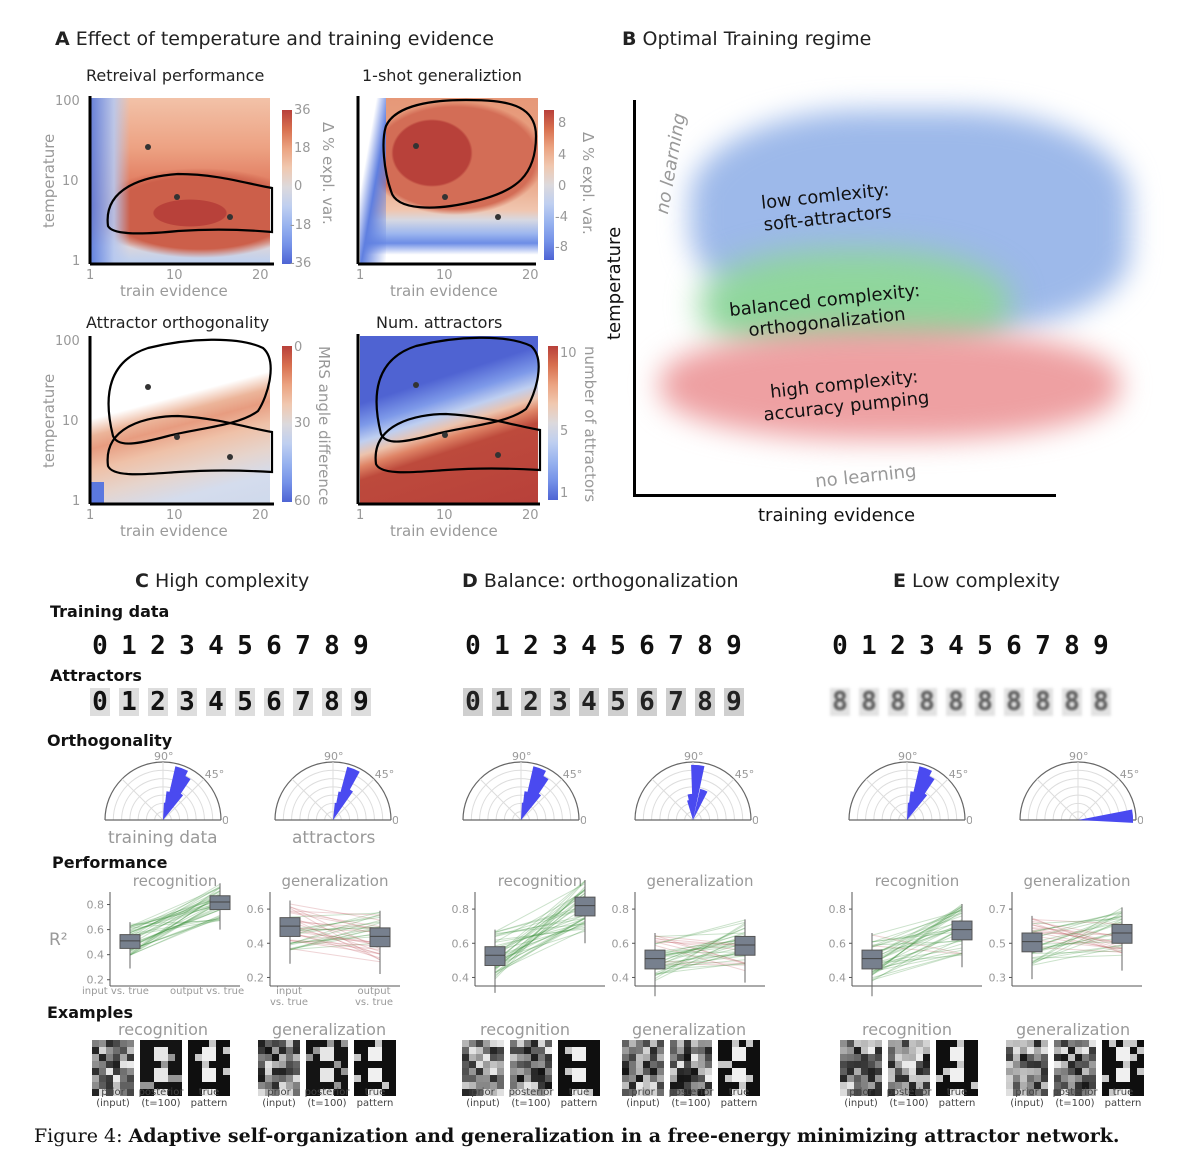  Describe the element at coordinates (187, 646) in the screenshot. I see `digit-image: 3` at that location.